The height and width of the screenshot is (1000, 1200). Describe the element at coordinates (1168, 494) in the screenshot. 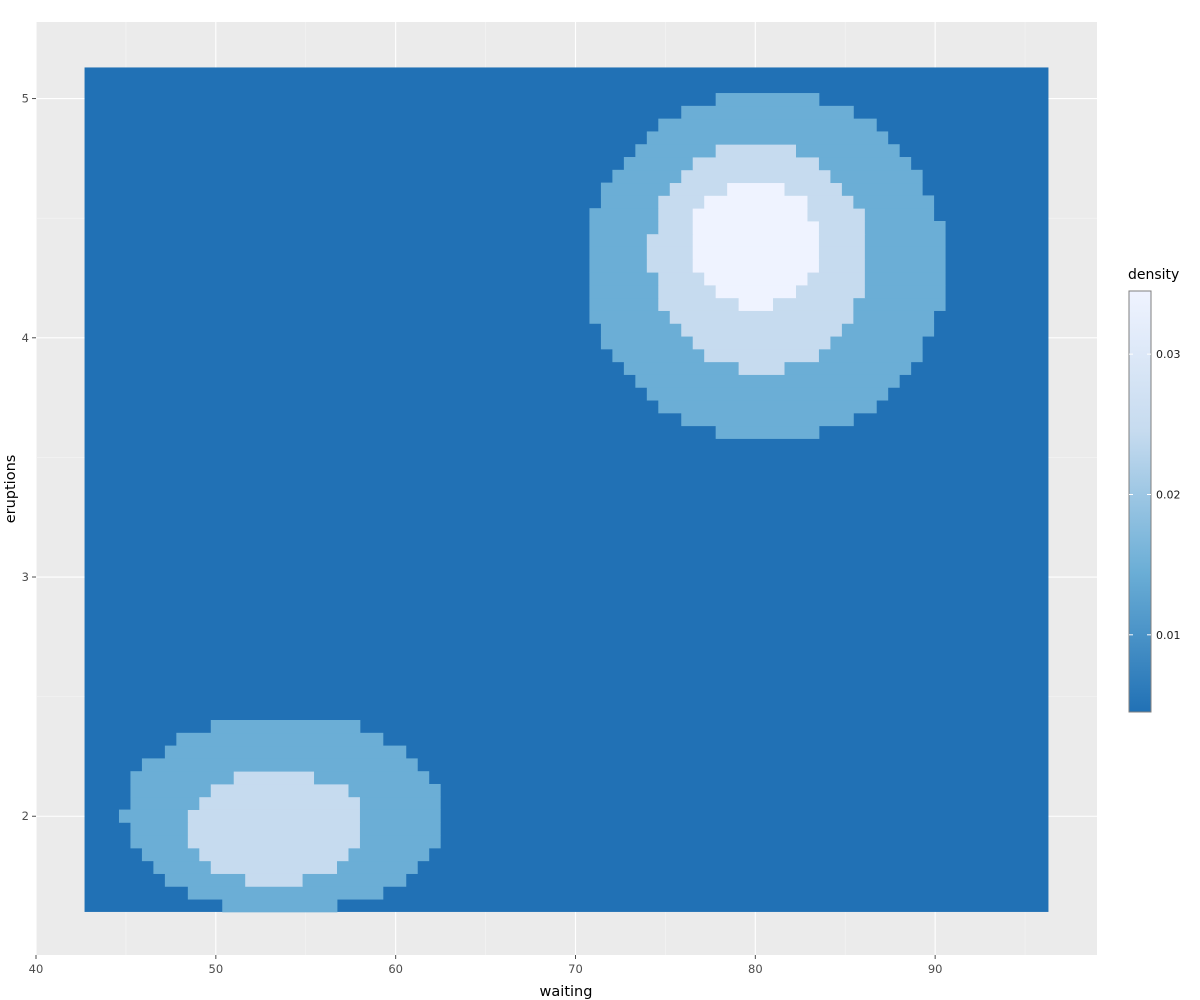

I see `legend-tick-label: 0.02` at that location.